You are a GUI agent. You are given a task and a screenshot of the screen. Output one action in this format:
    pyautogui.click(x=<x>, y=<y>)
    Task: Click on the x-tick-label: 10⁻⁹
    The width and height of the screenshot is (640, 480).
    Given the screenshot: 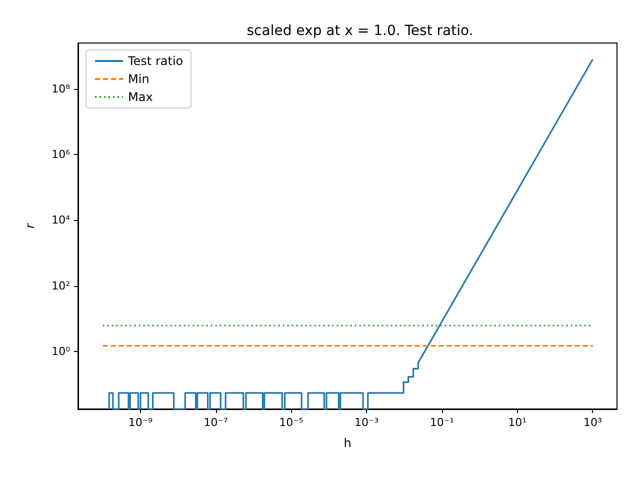 What is the action you would take?
    pyautogui.click(x=140, y=422)
    